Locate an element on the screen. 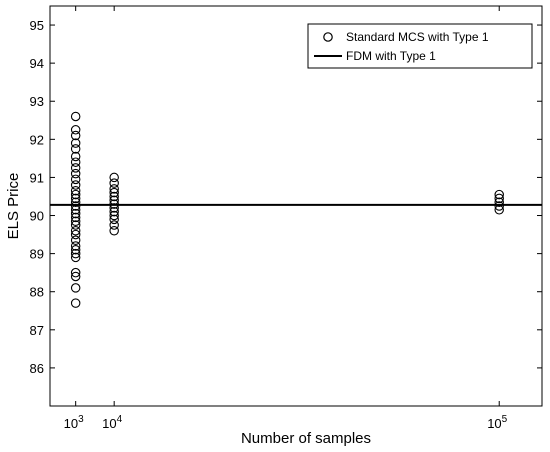 This screenshot has width=550, height=452. y-tick-label: 93 is located at coordinates (37, 101).